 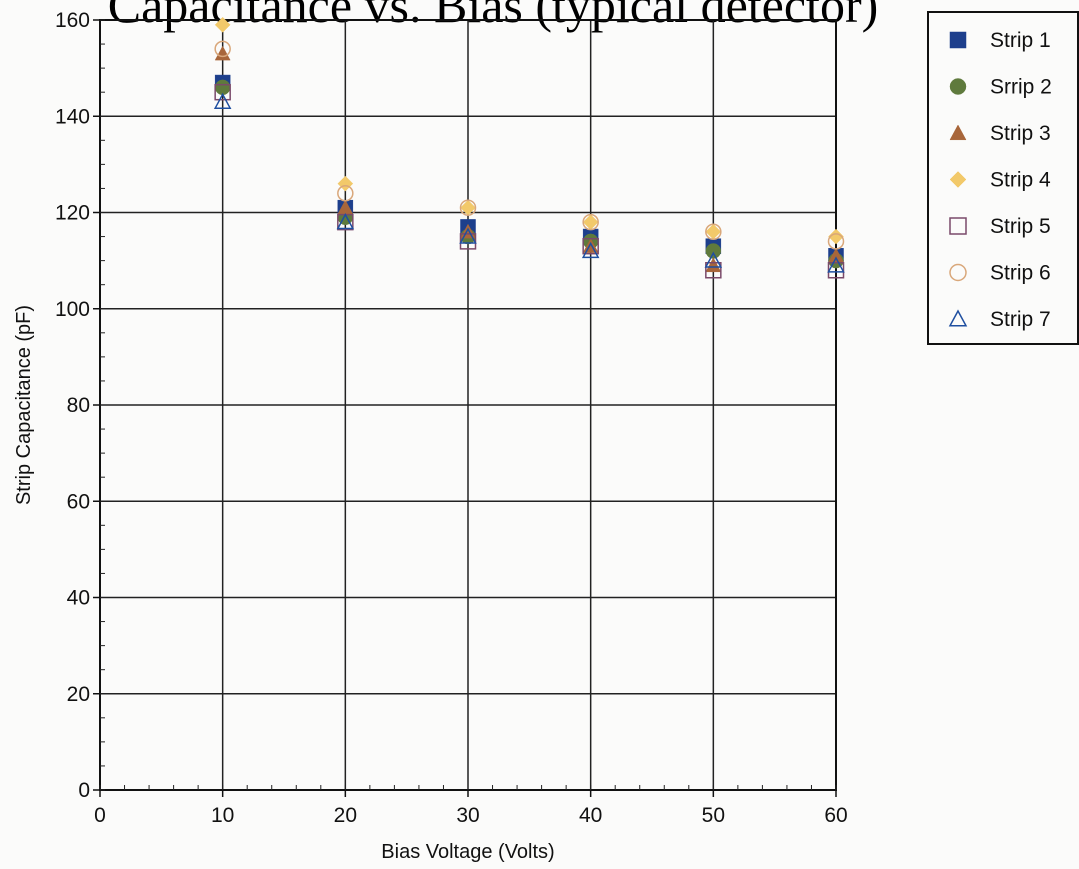 I want to click on legend-entry: Strip 7, so click(x=999, y=319).